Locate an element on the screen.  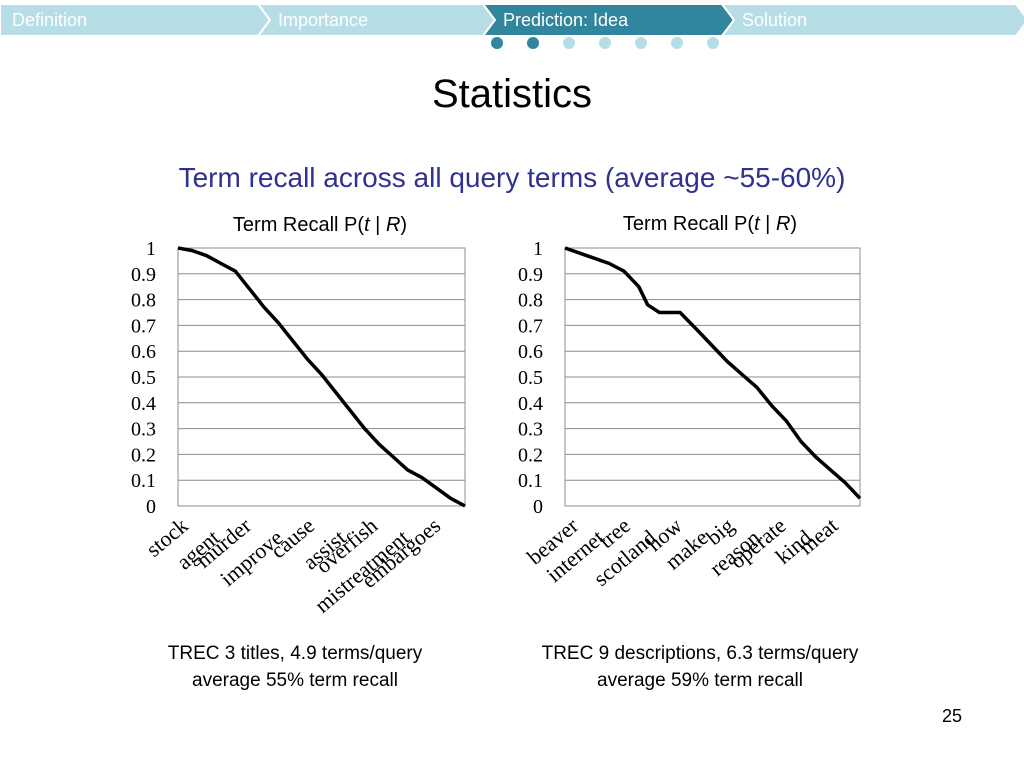
nav-item-solution: Solution is located at coordinates (872, 20).